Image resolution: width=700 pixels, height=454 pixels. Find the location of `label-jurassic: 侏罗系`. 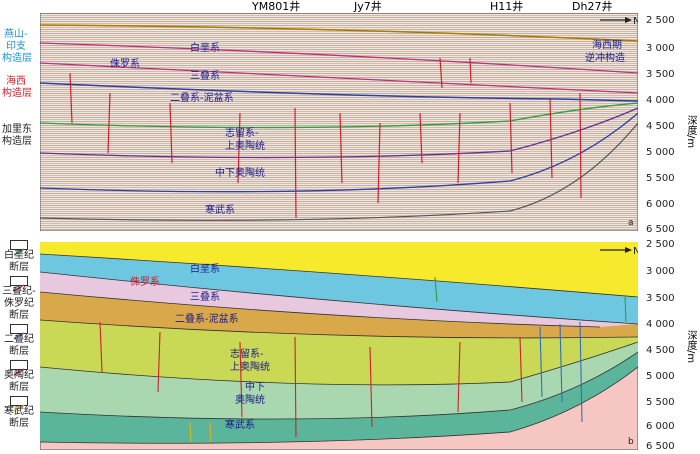

label-jurassic: 侏罗系 is located at coordinates (125, 64).